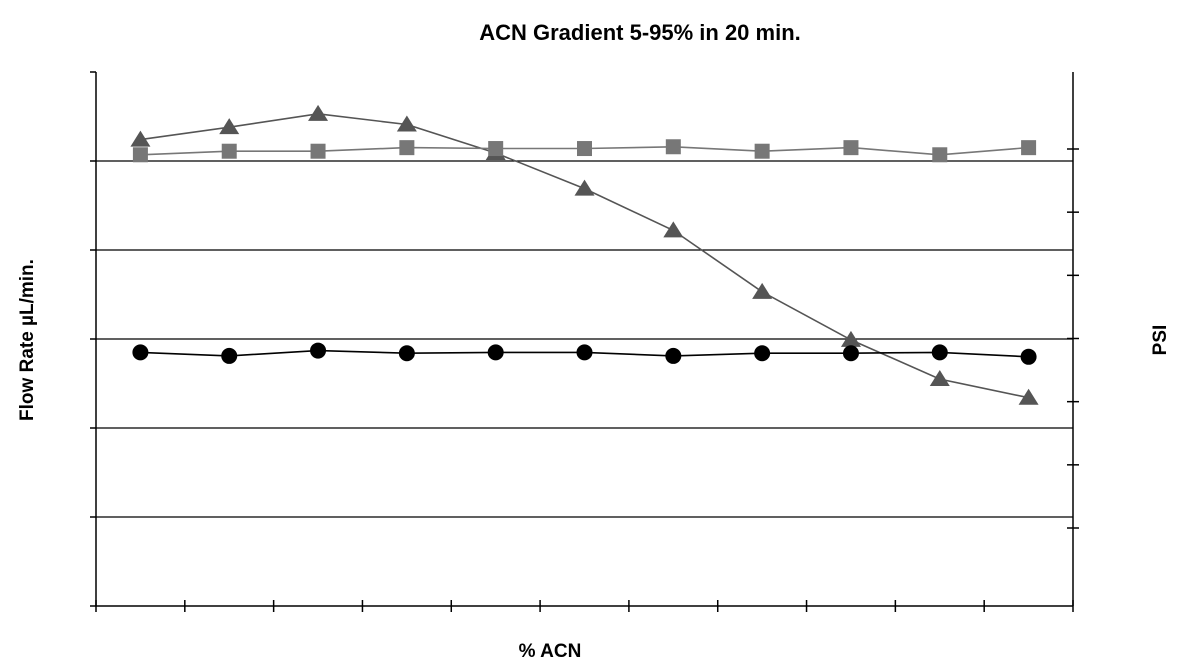 This screenshot has width=1181, height=666. What do you see at coordinates (27, 340) in the screenshot?
I see `y-axis-label: Flow Rate µL/min.` at bounding box center [27, 340].